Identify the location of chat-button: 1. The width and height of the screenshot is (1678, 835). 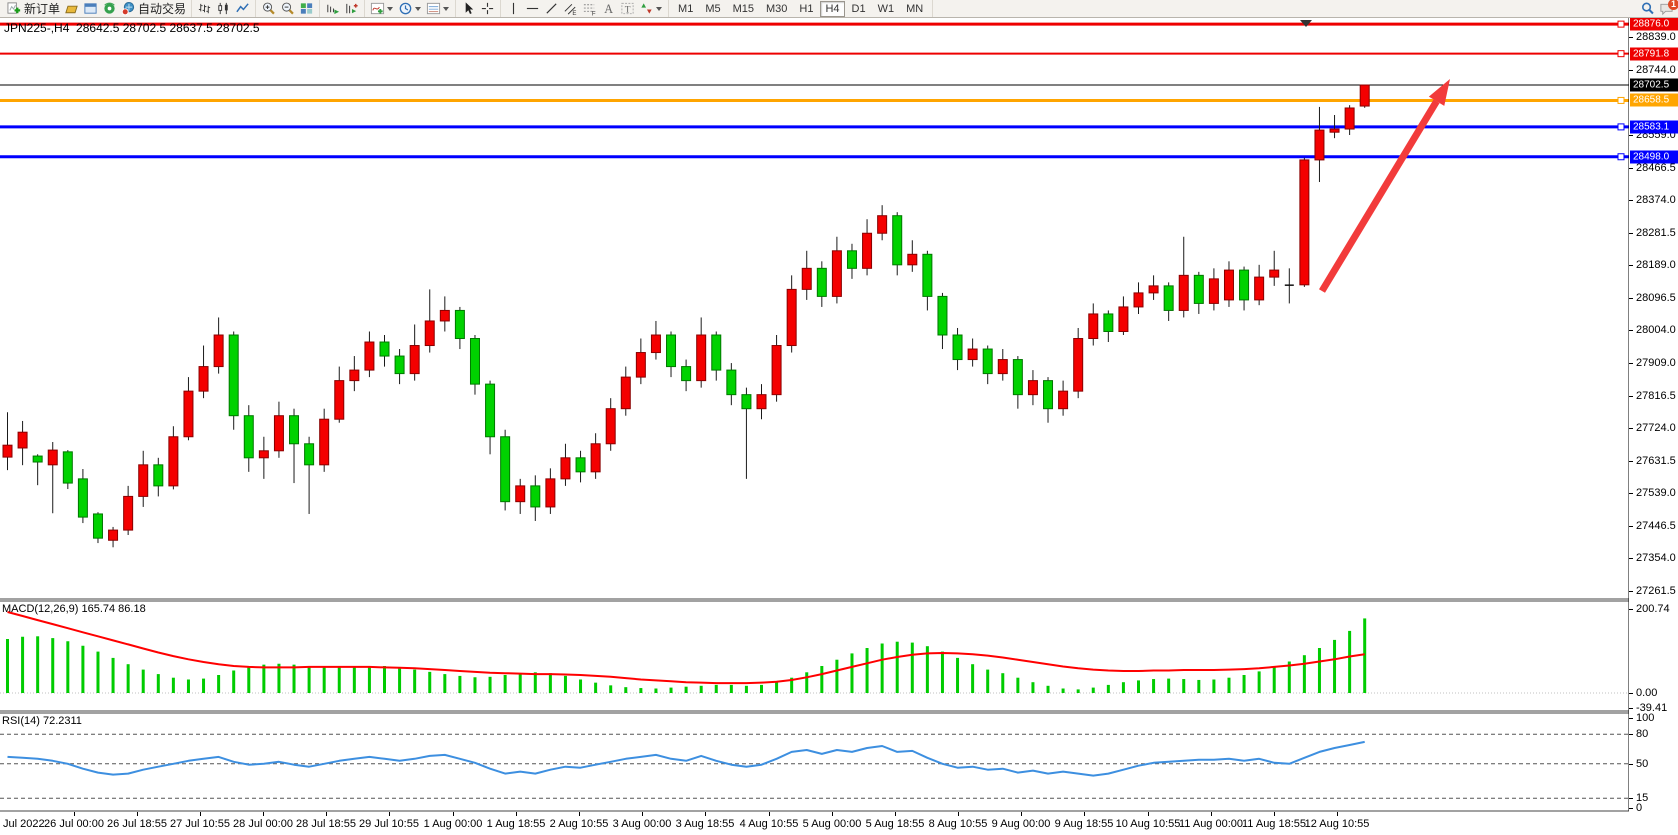
(1667, 8).